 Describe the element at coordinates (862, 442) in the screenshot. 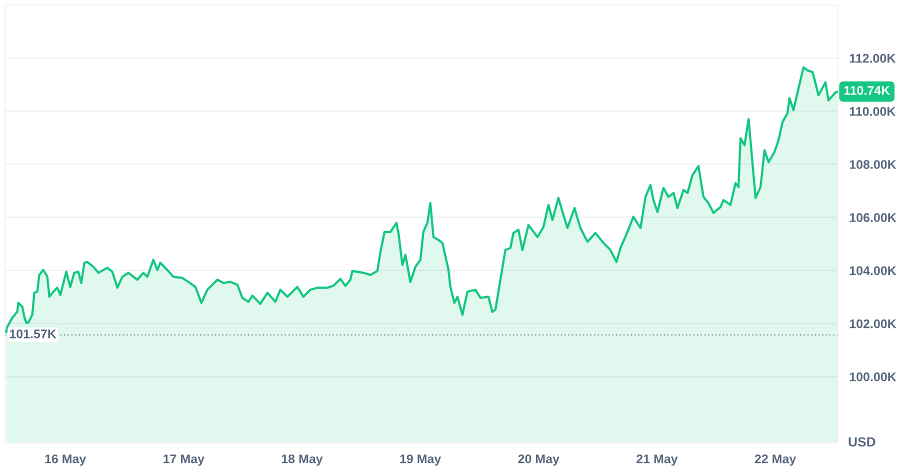

I see `y-axis-title: USD` at that location.